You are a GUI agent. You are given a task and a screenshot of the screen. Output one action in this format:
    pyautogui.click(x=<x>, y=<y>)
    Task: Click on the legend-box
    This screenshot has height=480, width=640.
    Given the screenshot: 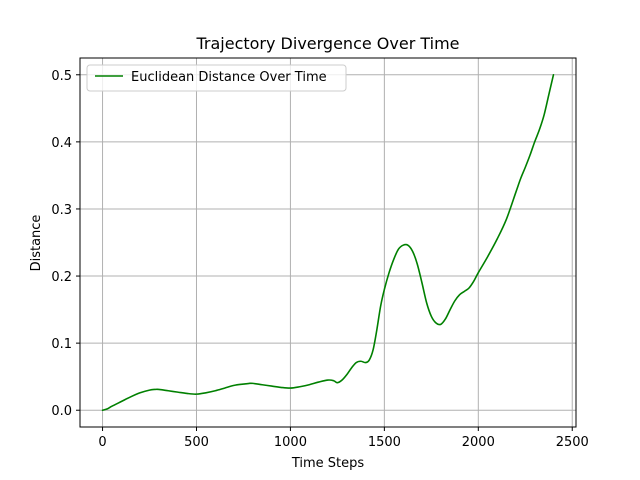 What is the action you would take?
    pyautogui.click(x=216, y=78)
    